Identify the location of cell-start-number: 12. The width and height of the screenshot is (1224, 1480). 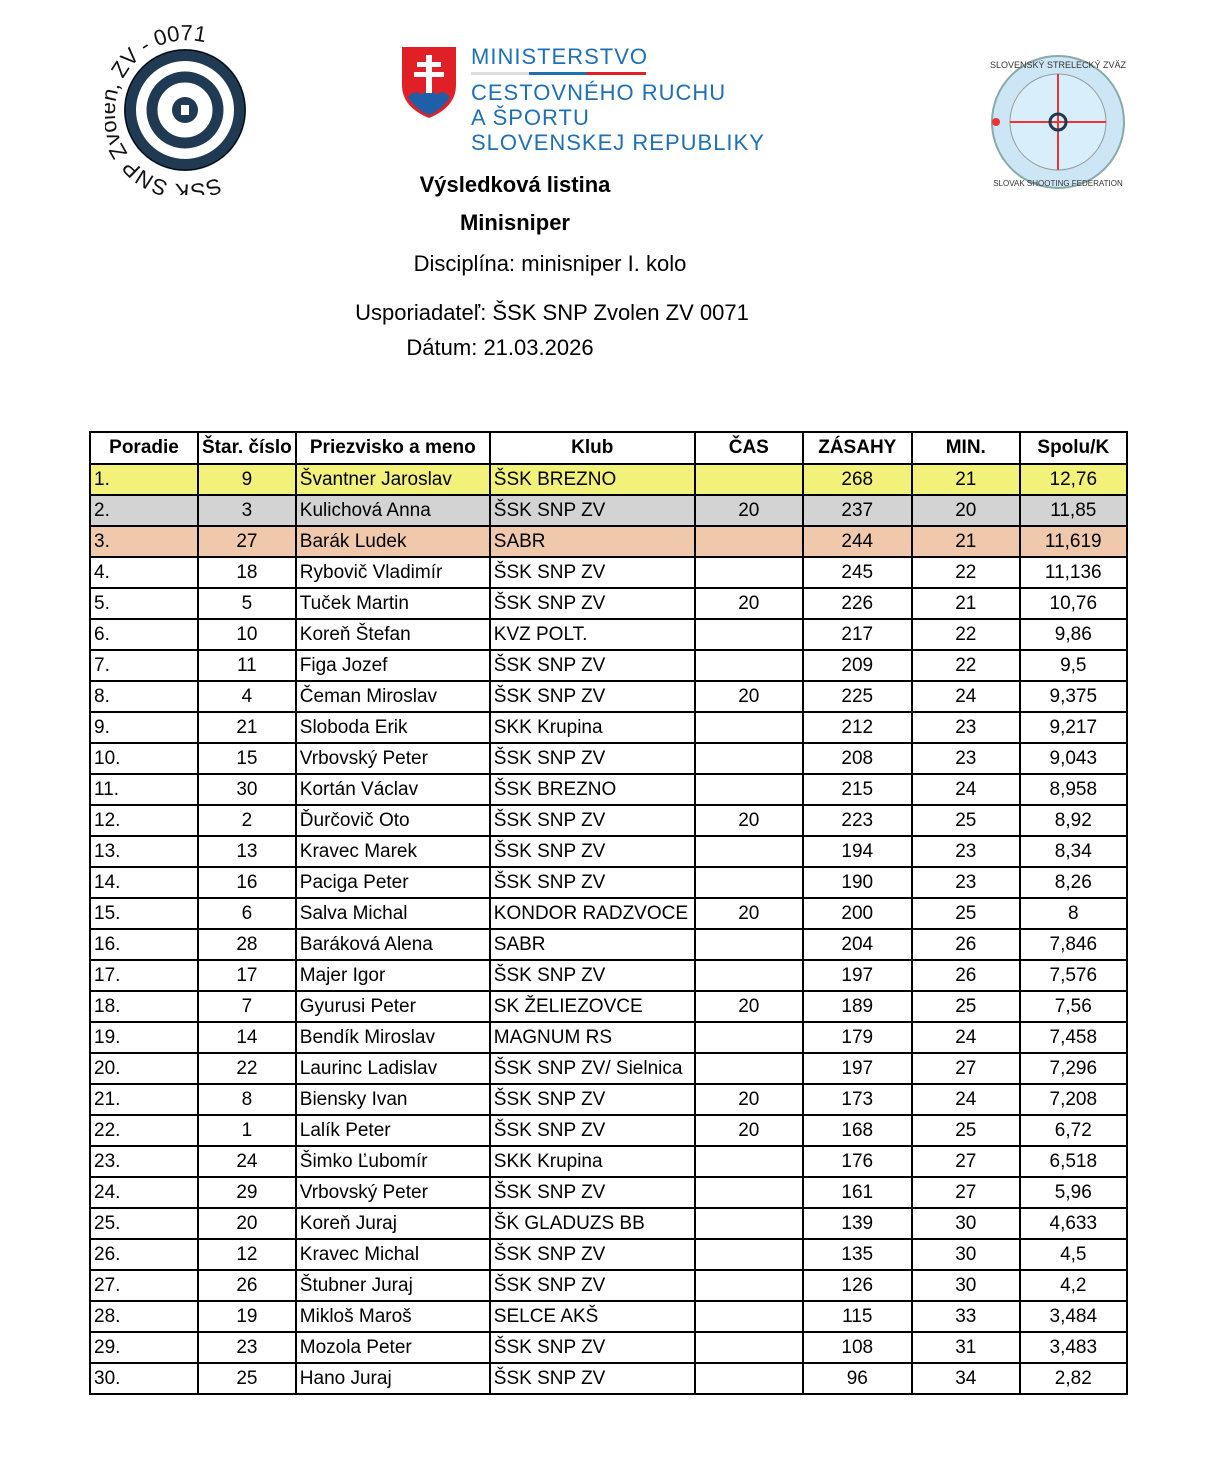
(247, 1254).